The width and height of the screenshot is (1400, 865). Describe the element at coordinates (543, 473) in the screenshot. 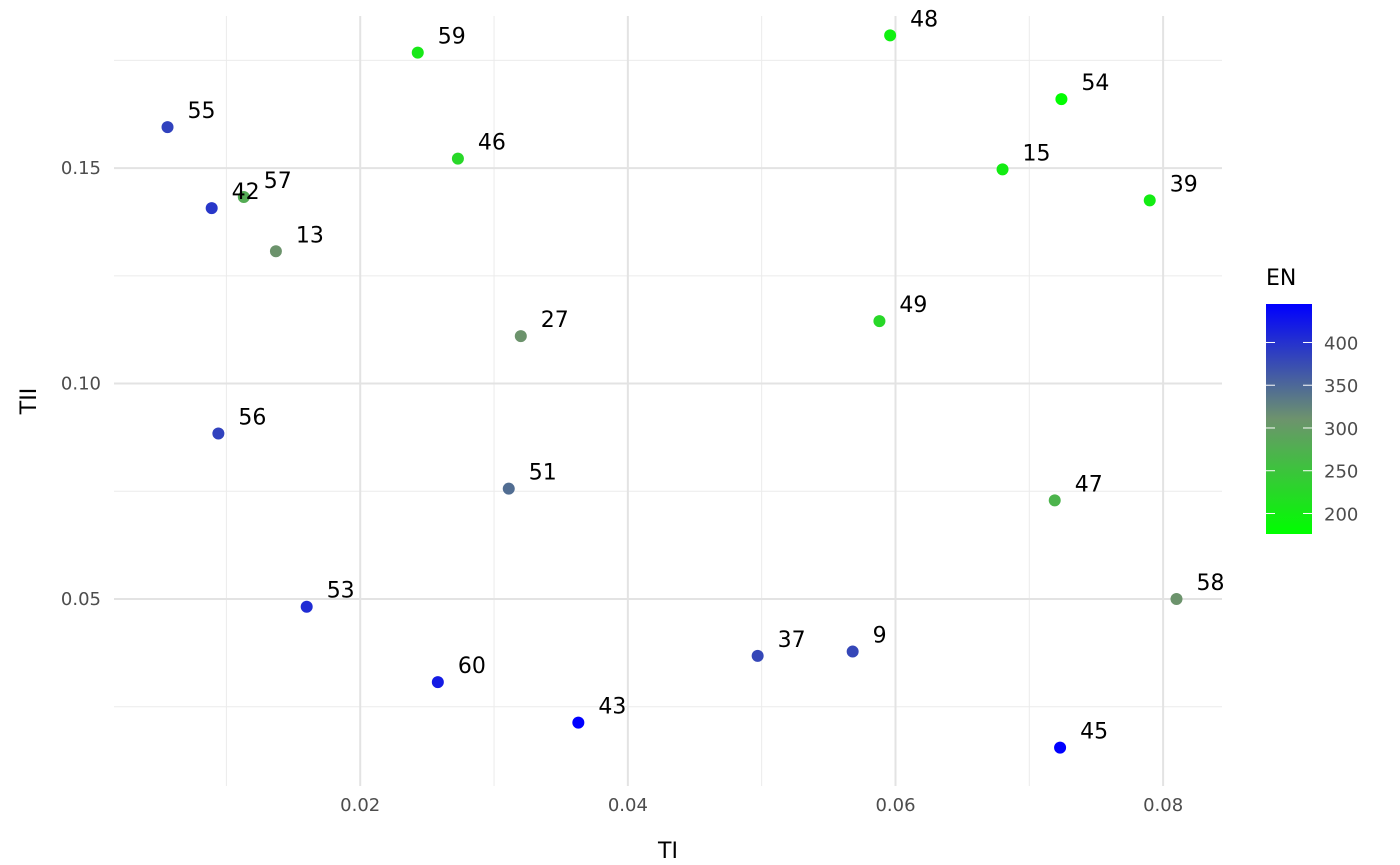

I see `point-label-51: 51` at that location.